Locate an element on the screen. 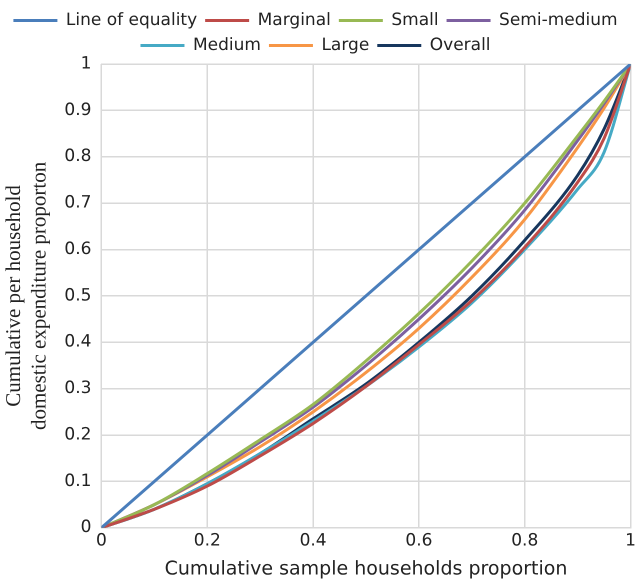 The width and height of the screenshot is (639, 585). y-tick-label: 0.6 is located at coordinates (78, 248).